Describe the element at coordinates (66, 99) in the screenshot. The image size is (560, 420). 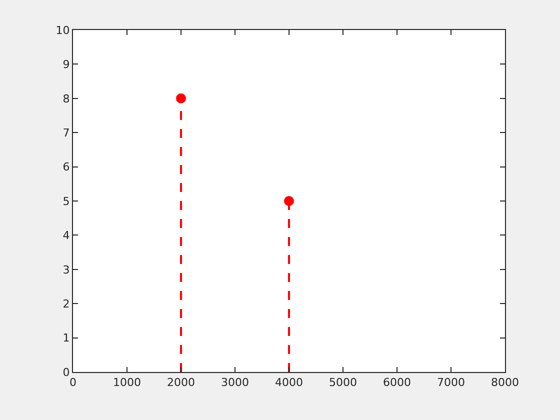
I see `y-tick-label: 8` at that location.